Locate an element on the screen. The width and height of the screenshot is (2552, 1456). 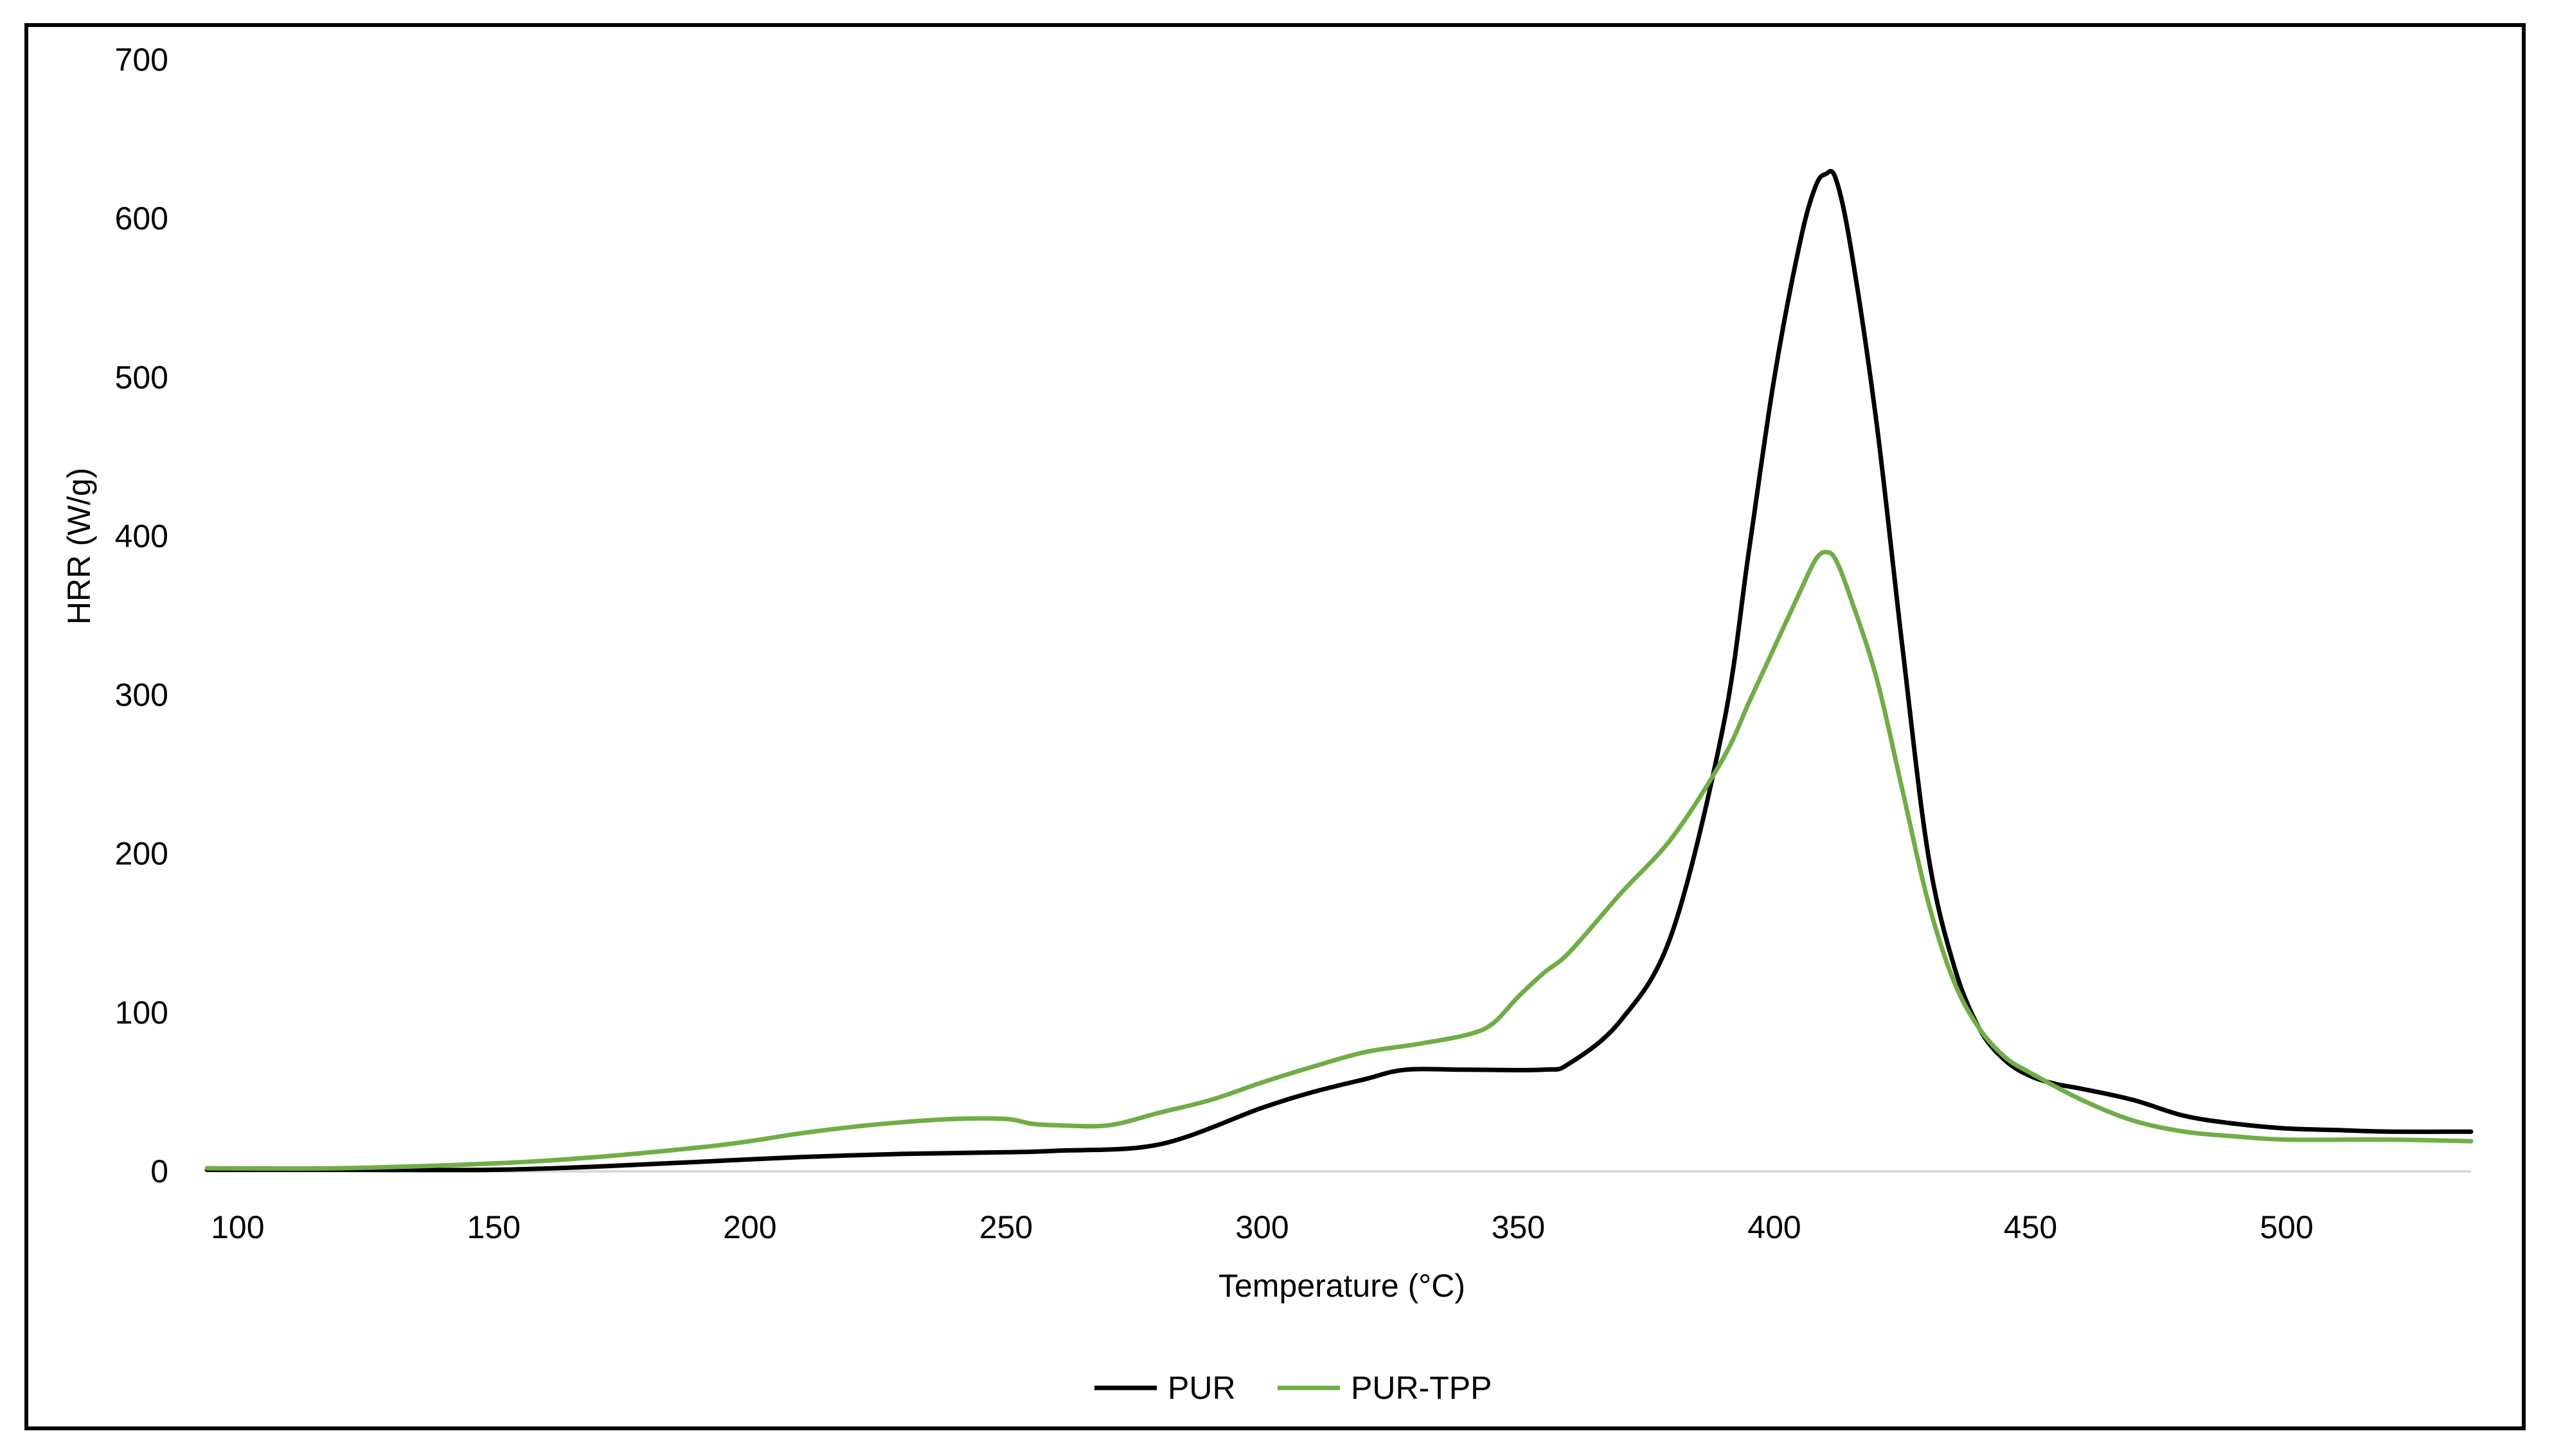
y-tick-label: 700 is located at coordinates (141, 60).